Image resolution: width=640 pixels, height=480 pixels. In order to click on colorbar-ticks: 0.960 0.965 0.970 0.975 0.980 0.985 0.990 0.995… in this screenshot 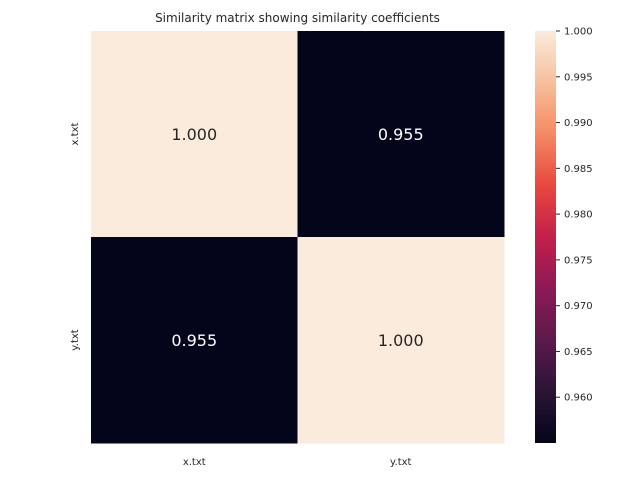, I will do `click(574, 215)`.